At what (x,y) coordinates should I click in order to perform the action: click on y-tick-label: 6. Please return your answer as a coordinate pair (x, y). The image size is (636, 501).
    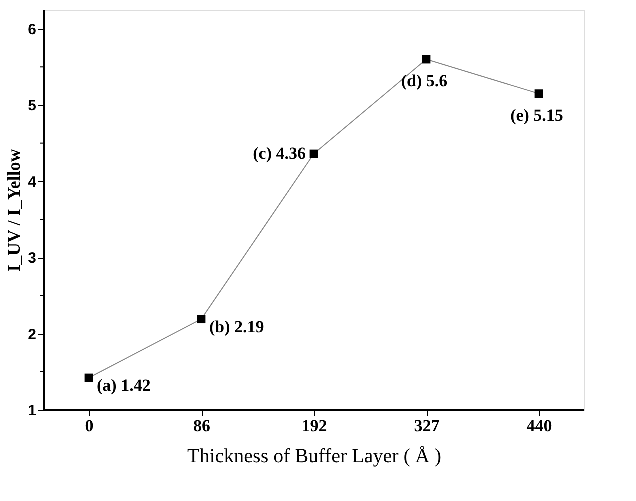
    Looking at the image, I should click on (32, 30).